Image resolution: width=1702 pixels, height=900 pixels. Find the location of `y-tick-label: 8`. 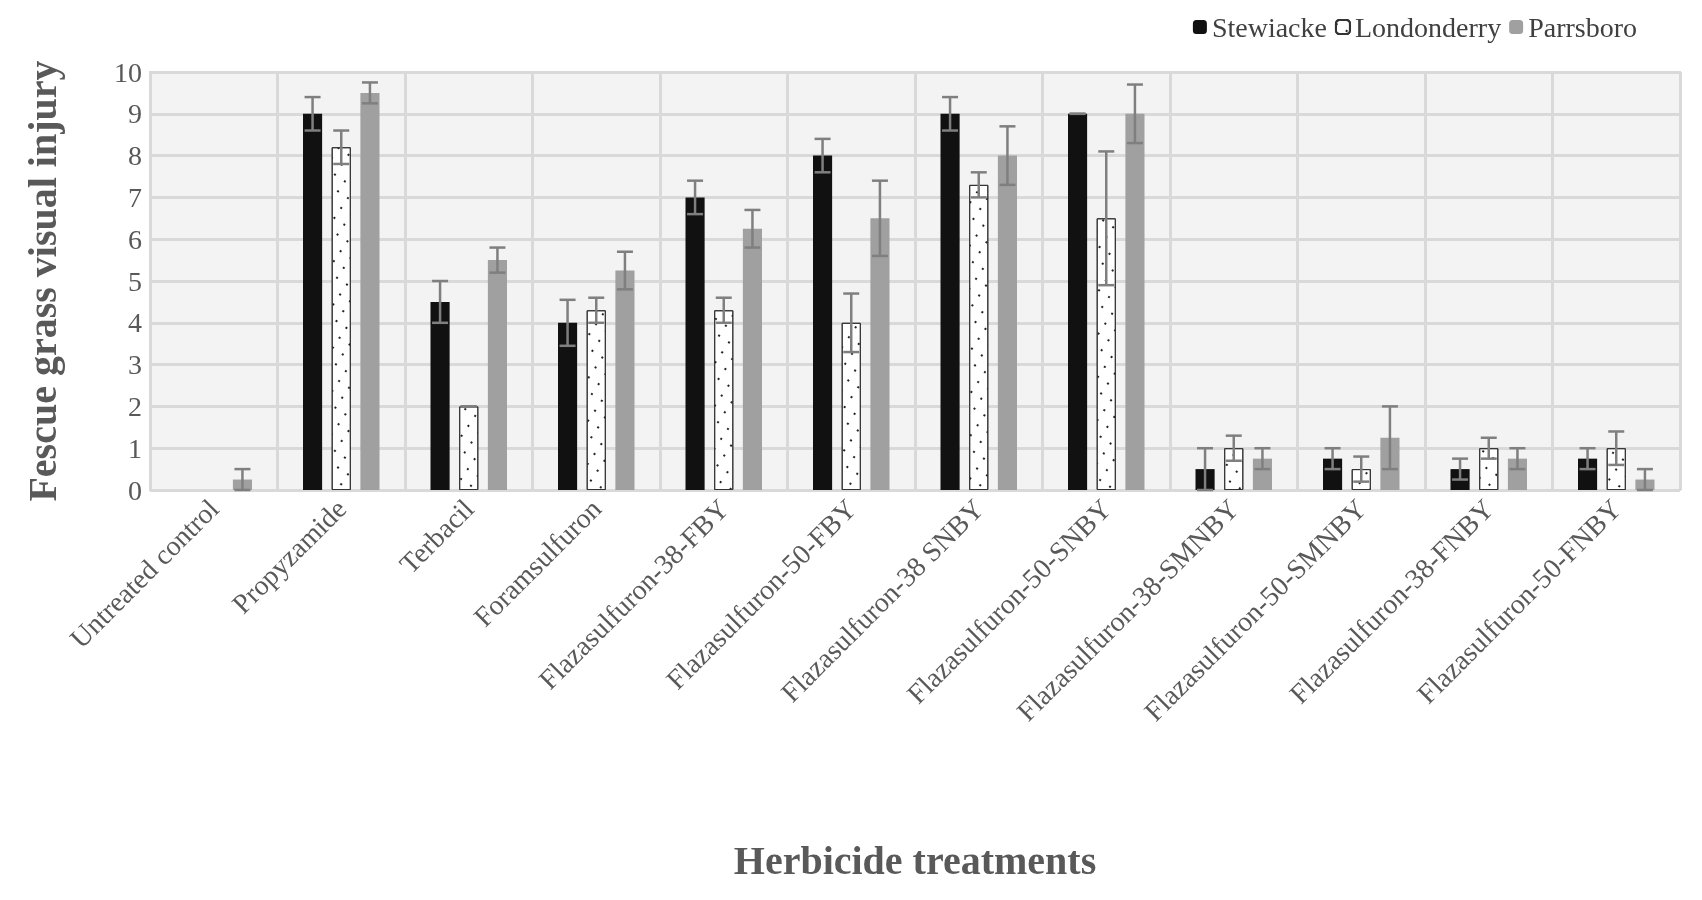

y-tick-label: 8 is located at coordinates (135, 156).